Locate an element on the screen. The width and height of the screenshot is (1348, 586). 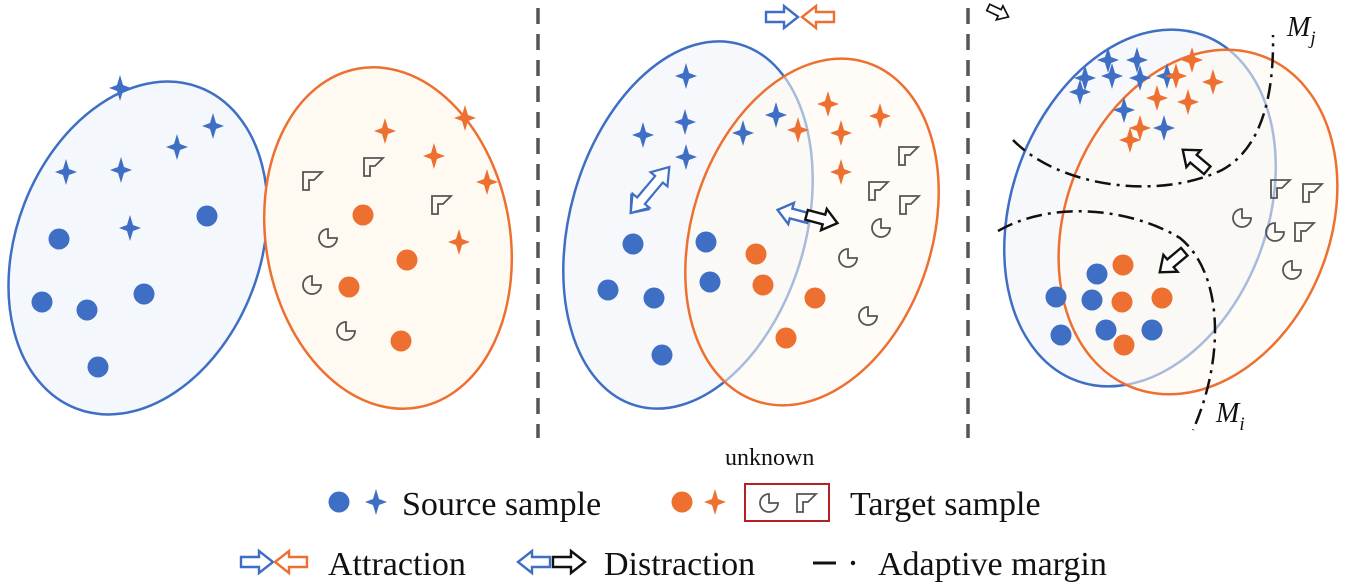
margin-label-j: Mj is located at coordinates (1301, 30).